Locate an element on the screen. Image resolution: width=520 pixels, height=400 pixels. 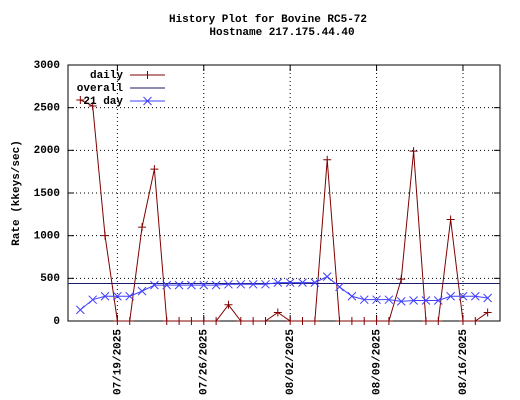
chart-title: History Plot for Bovine RC5-72 is located at coordinates (268, 20).